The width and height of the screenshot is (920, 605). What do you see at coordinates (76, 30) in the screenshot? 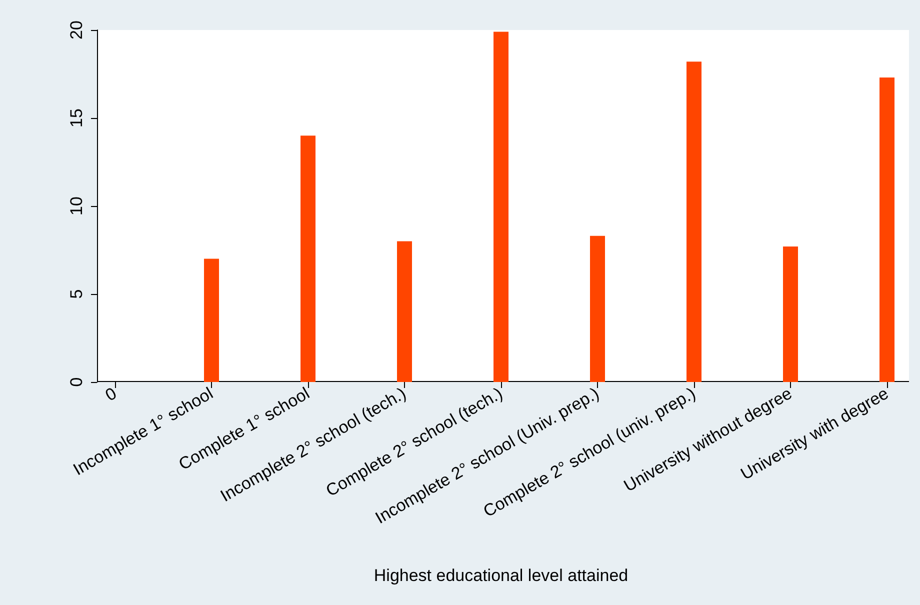
I see `y-tick-label: 20` at bounding box center [76, 30].